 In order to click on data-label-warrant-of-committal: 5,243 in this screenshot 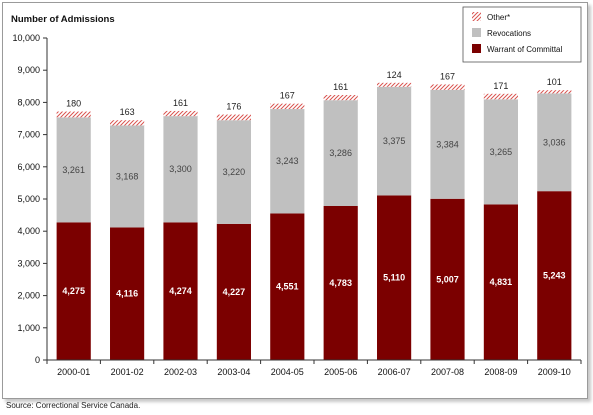, I will do `click(554, 276)`.